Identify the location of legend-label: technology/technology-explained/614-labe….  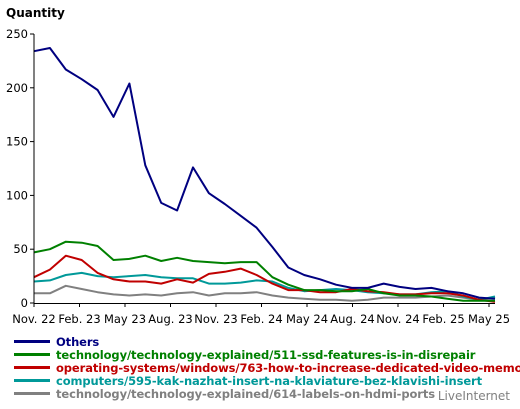
(245, 393).